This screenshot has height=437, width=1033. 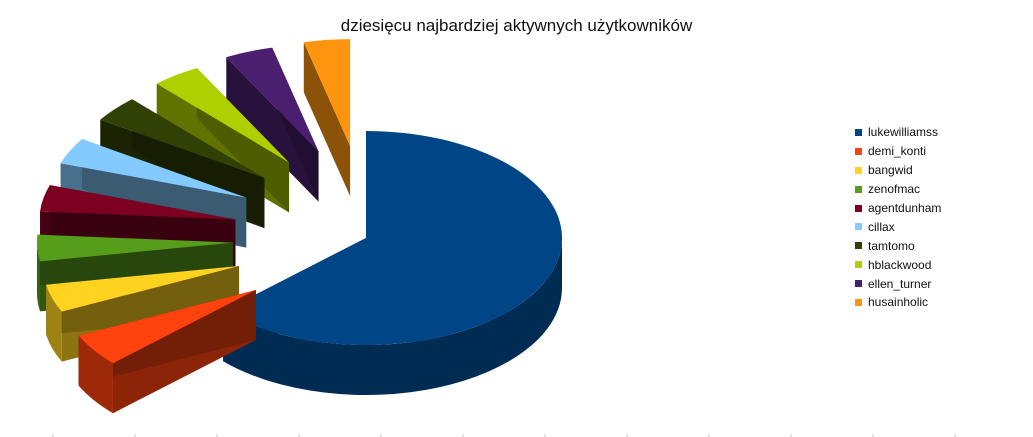 I want to click on legend-item-ellen-turner: ellen_turner, so click(x=898, y=283).